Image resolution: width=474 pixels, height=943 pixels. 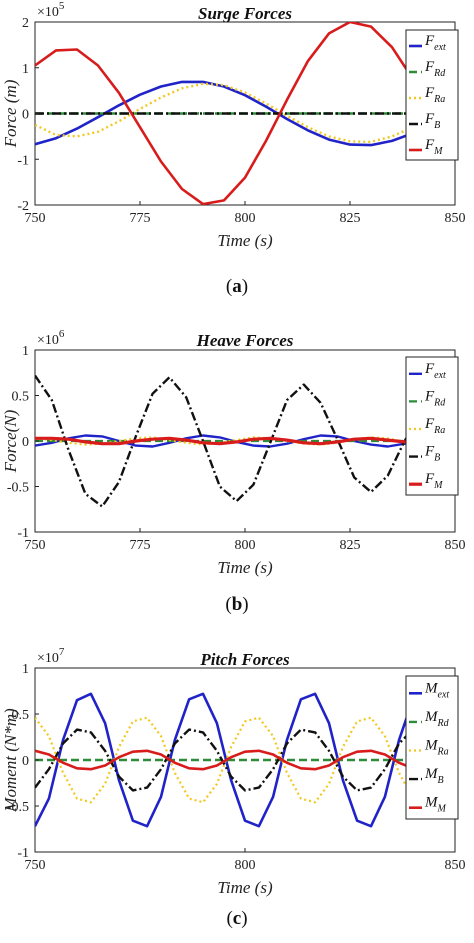 I want to click on legend: Mext MRd MRa MB MM, so click(x=432, y=747).